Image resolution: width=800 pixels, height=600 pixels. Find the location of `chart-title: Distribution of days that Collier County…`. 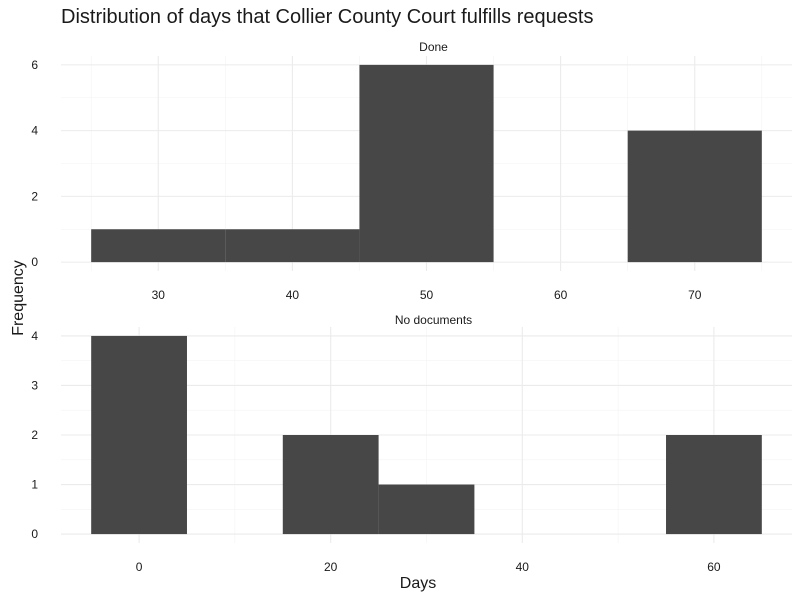

chart-title: Distribution of days that Collier County… is located at coordinates (327, 17).